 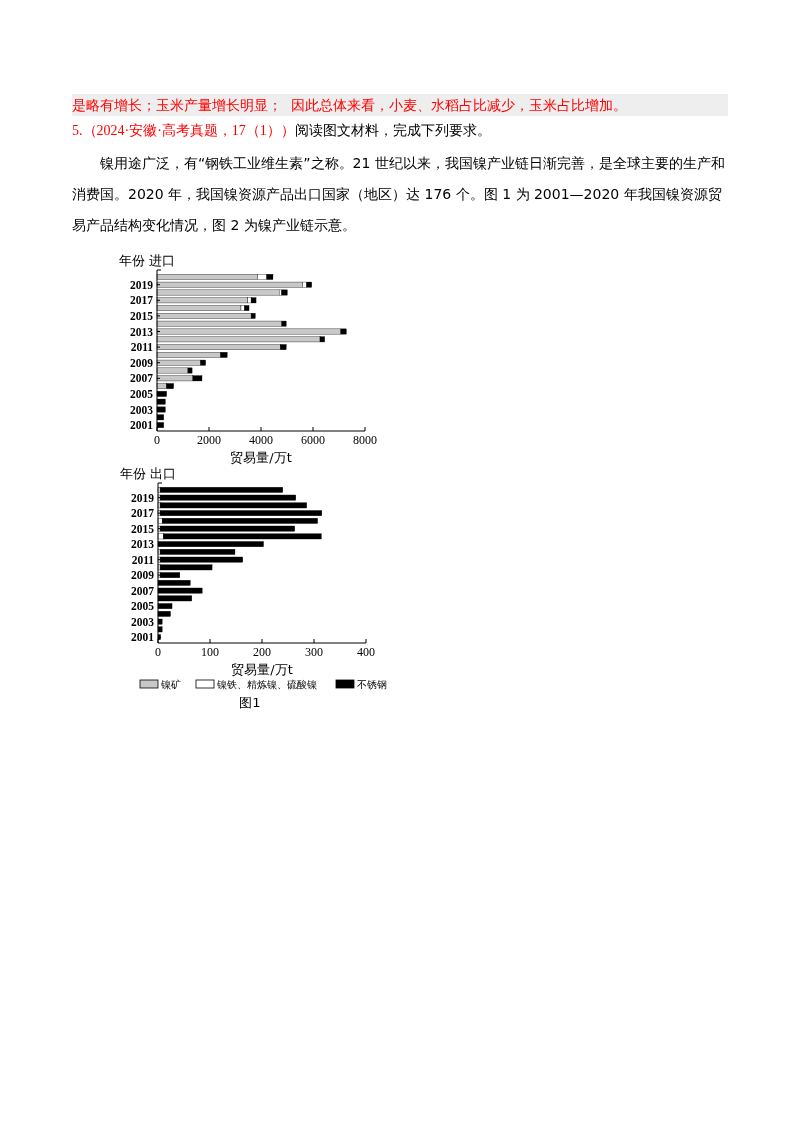 What do you see at coordinates (170, 684) in the screenshot?
I see `legend-label: 镍矿` at bounding box center [170, 684].